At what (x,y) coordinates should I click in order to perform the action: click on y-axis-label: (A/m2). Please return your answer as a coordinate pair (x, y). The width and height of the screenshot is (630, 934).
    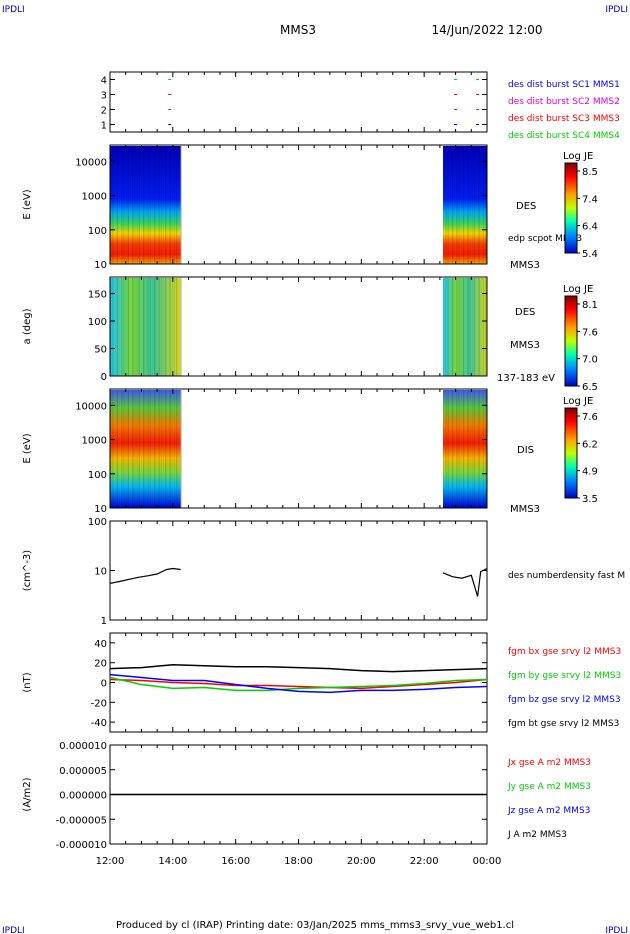
    Looking at the image, I should click on (27, 794).